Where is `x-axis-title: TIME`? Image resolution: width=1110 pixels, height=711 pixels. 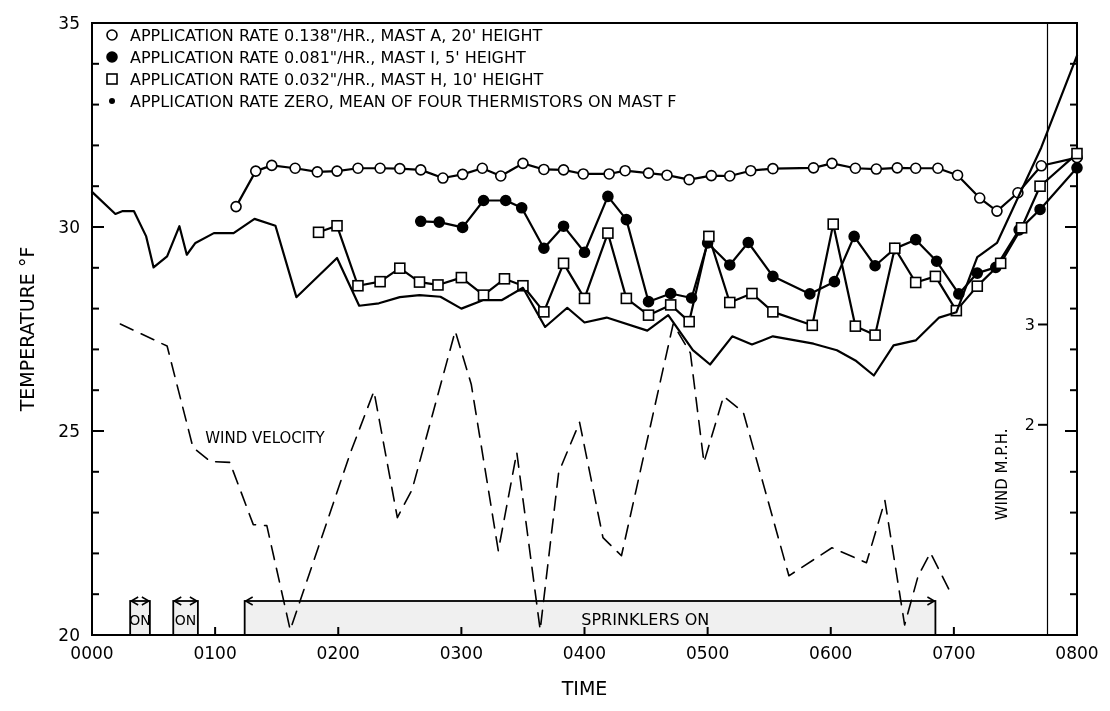
x-axis-title: TIME is located at coordinates (584, 688).